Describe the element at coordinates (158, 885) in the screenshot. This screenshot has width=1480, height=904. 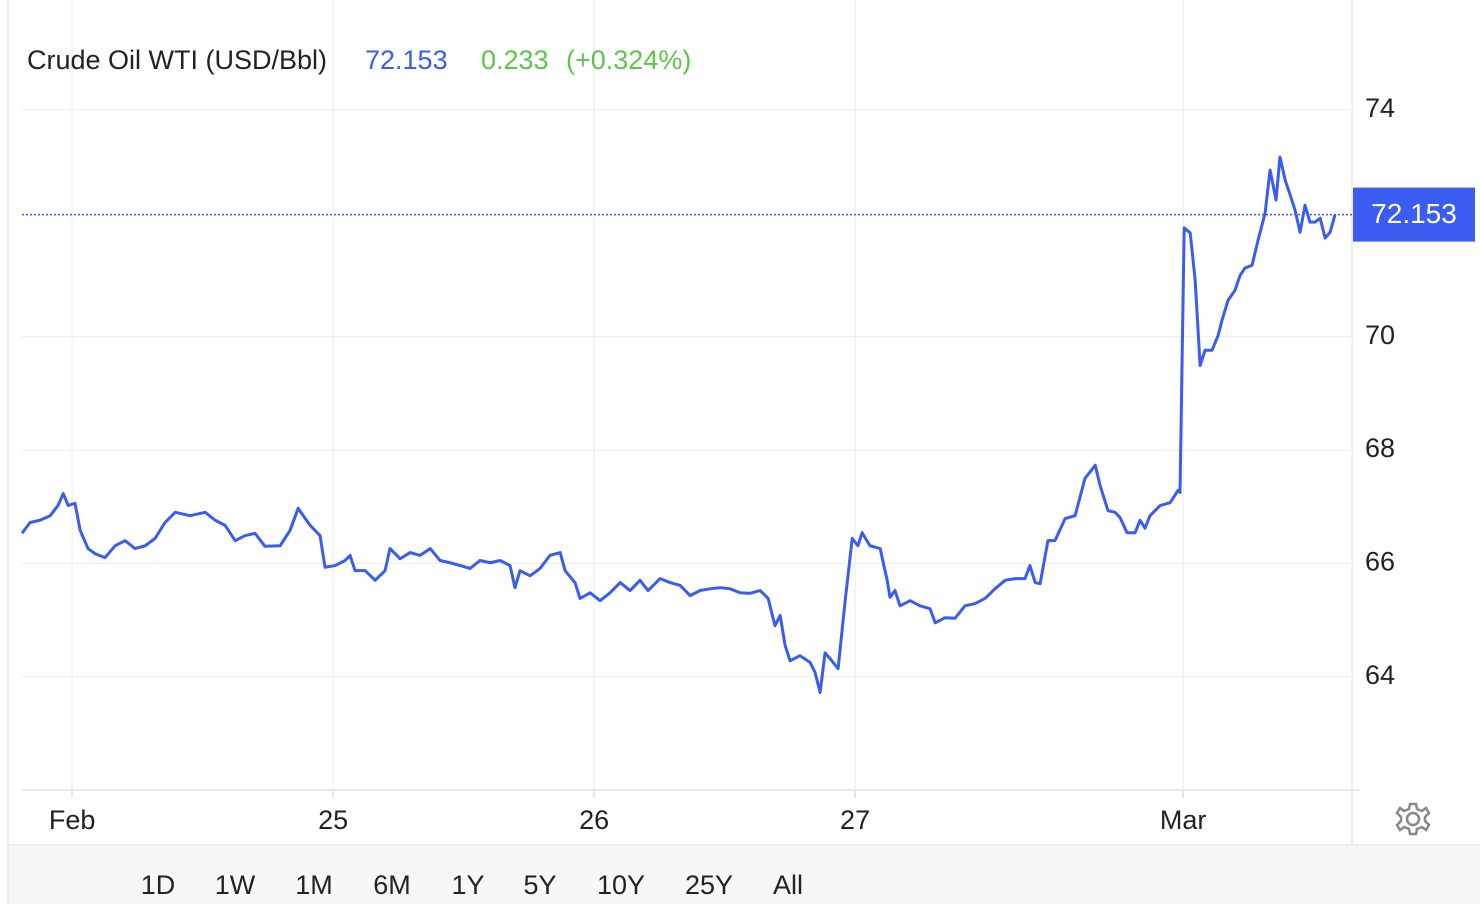
I see `range-button: 1D` at that location.